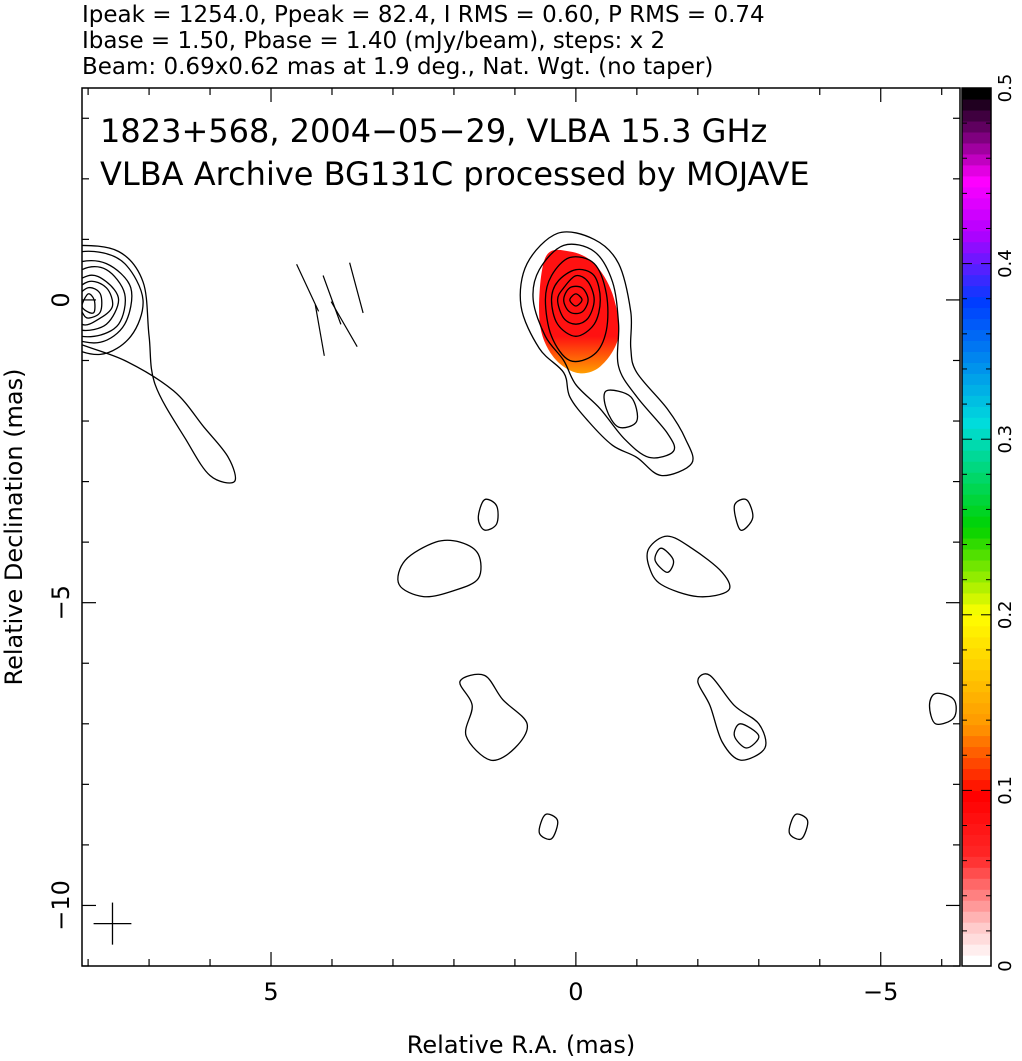 The height and width of the screenshot is (1061, 1022). I want to click on y-tick-label: 0, so click(61, 299).